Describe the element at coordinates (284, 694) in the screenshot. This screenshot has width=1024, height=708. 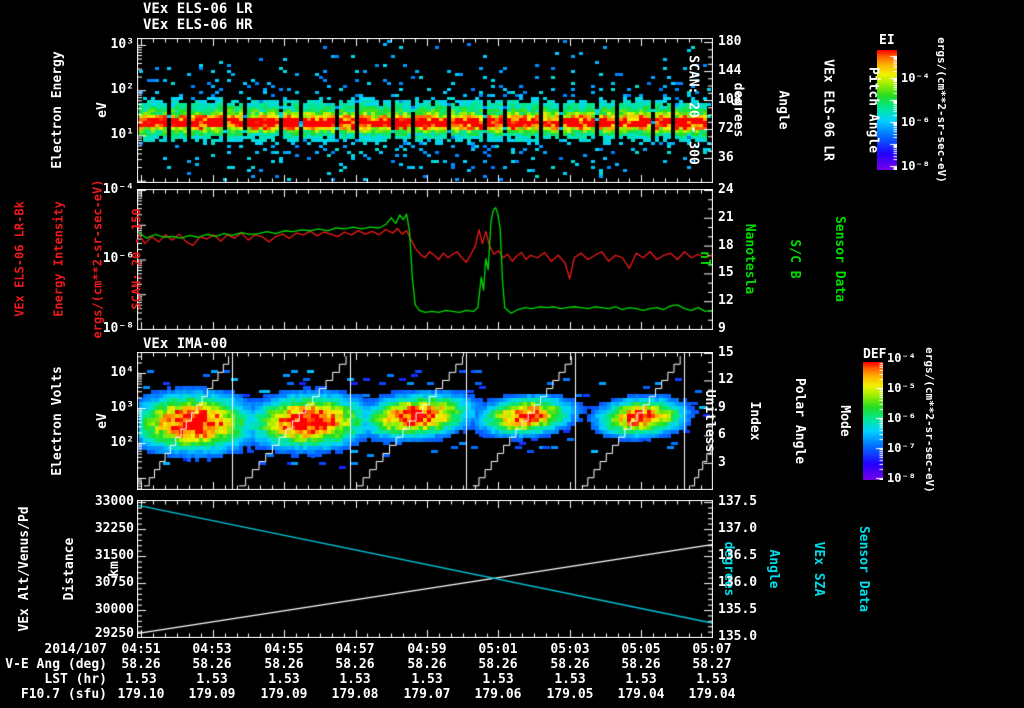
I see `table-value: 179.09` at that location.